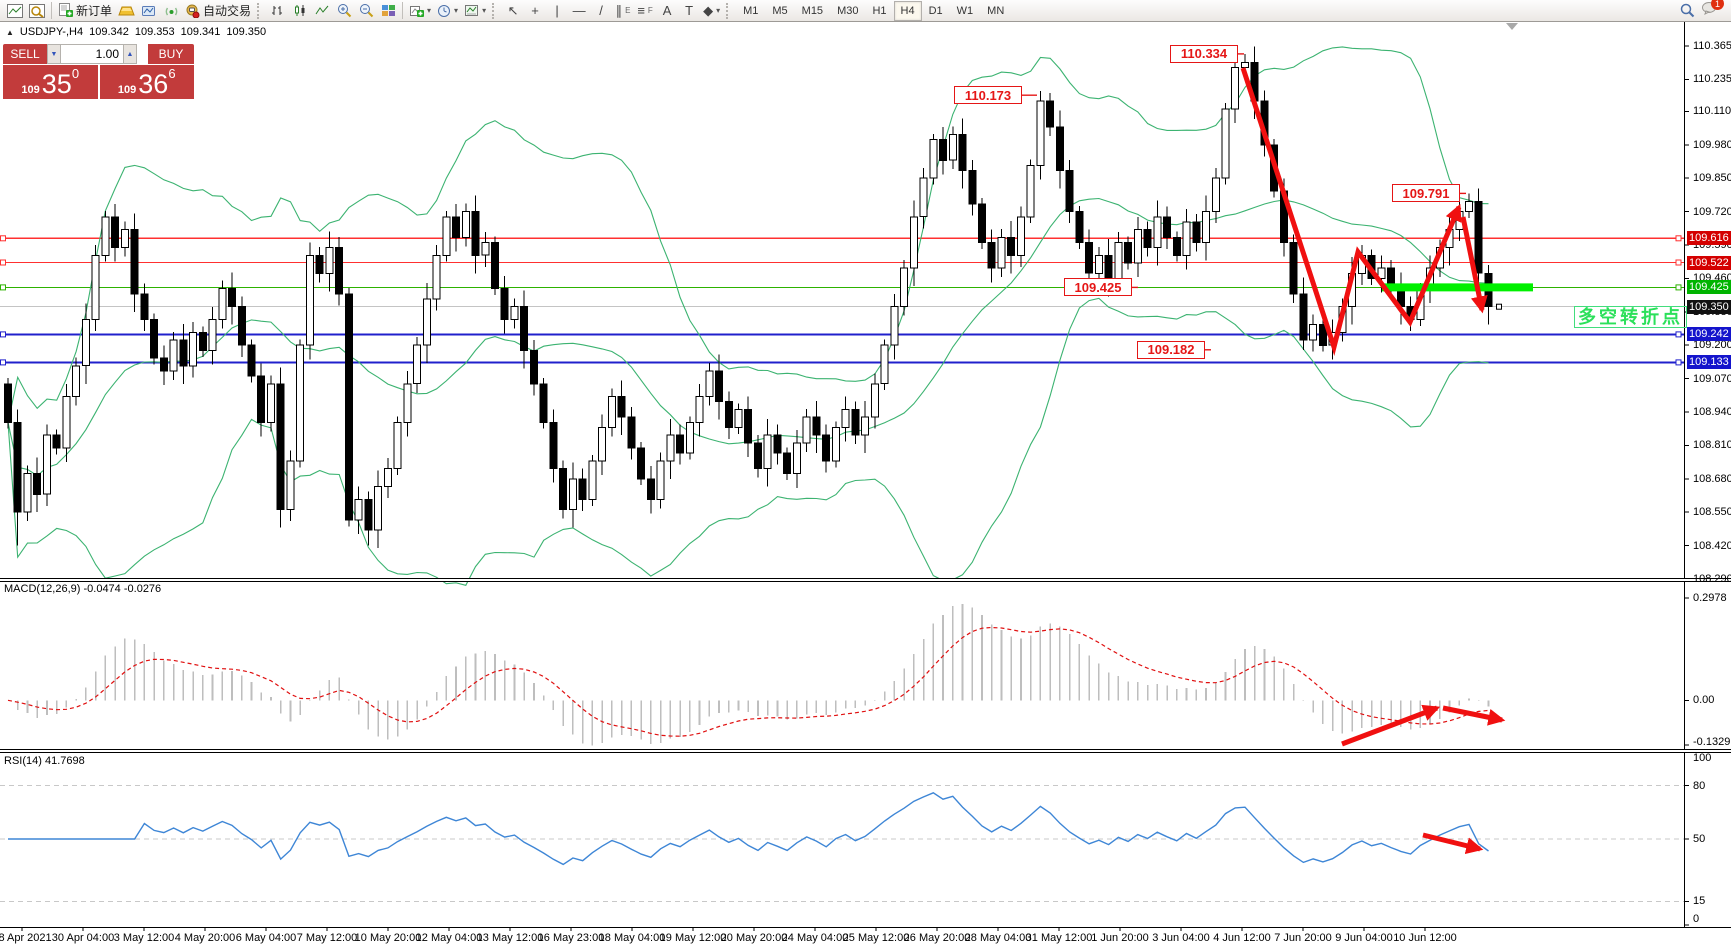 Image resolution: width=1731 pixels, height=945 pixels. I want to click on text-label-tool-button: T, so click(689, 10).